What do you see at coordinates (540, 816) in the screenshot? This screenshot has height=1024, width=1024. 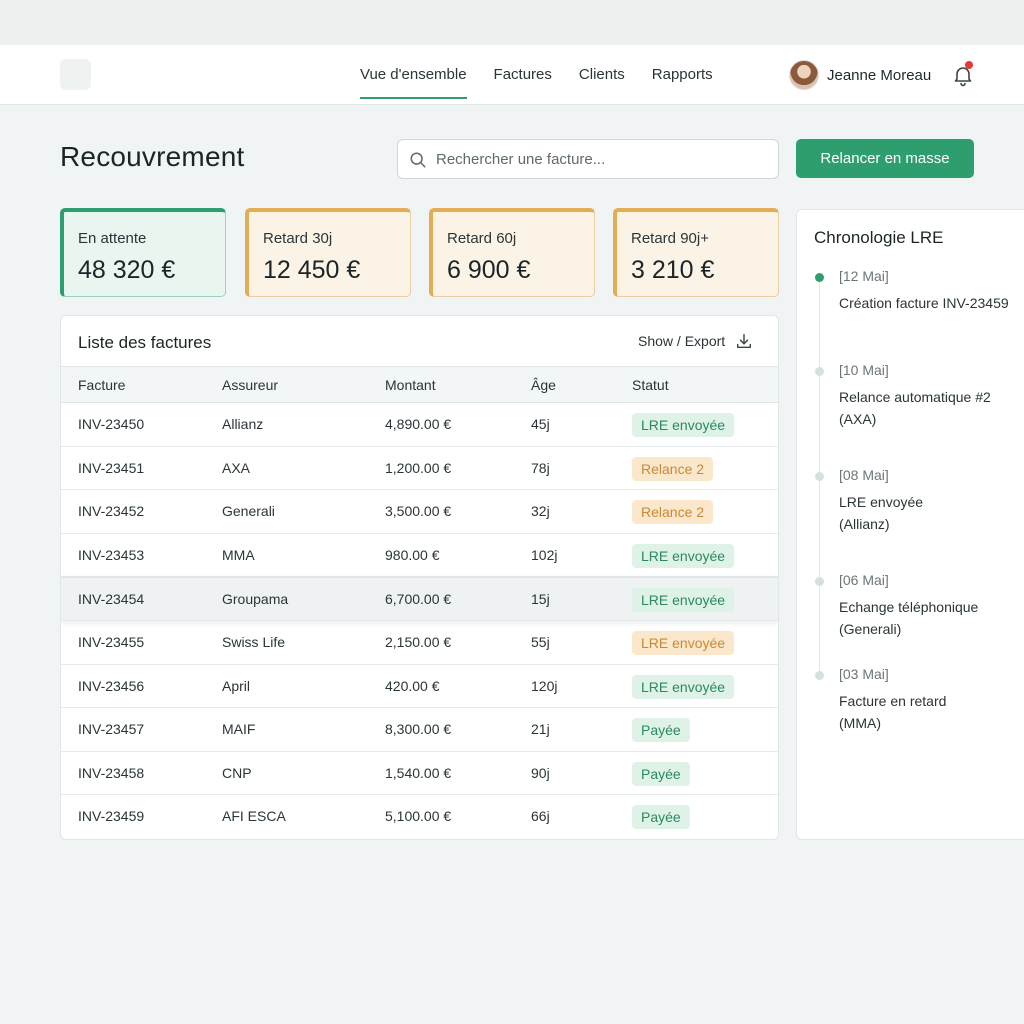 I see `age: 66j` at bounding box center [540, 816].